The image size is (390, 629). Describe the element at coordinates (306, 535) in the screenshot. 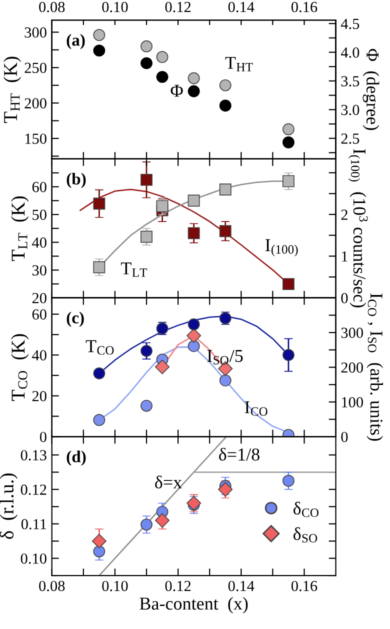

I see `legend-label: δ$_{SO}$` at that location.